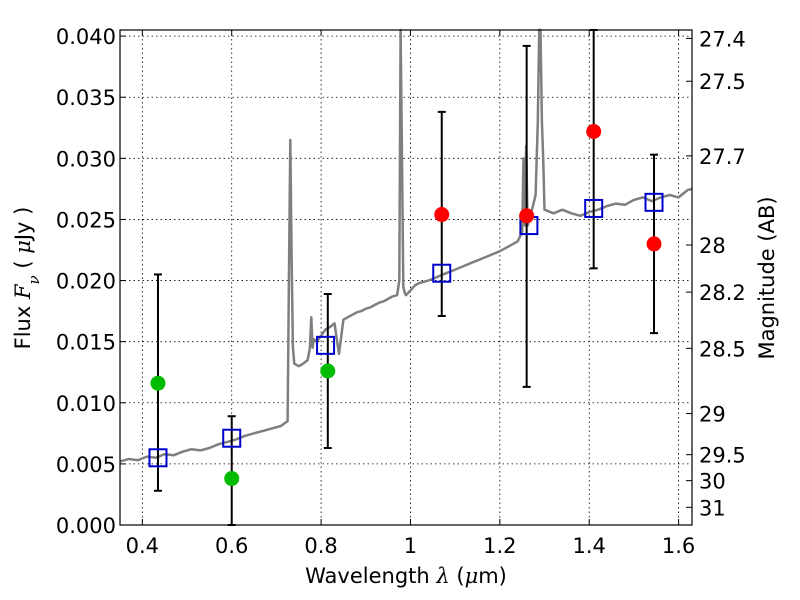  Describe the element at coordinates (722, 293) in the screenshot. I see `y2-tick-label: 28.2` at that location.